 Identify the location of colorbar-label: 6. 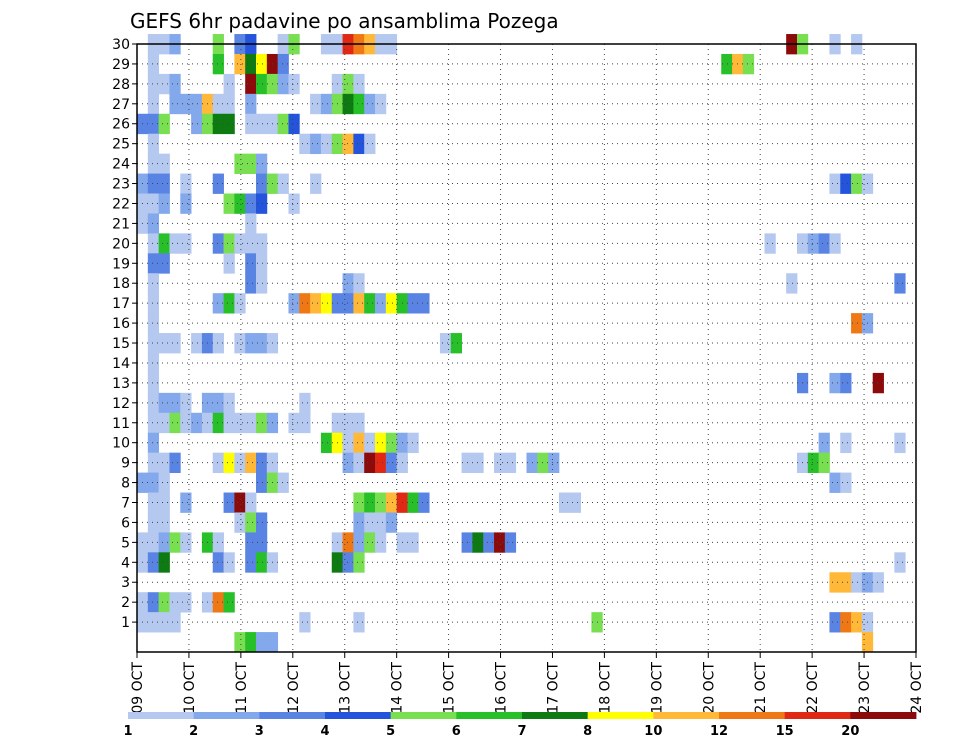
(456, 731).